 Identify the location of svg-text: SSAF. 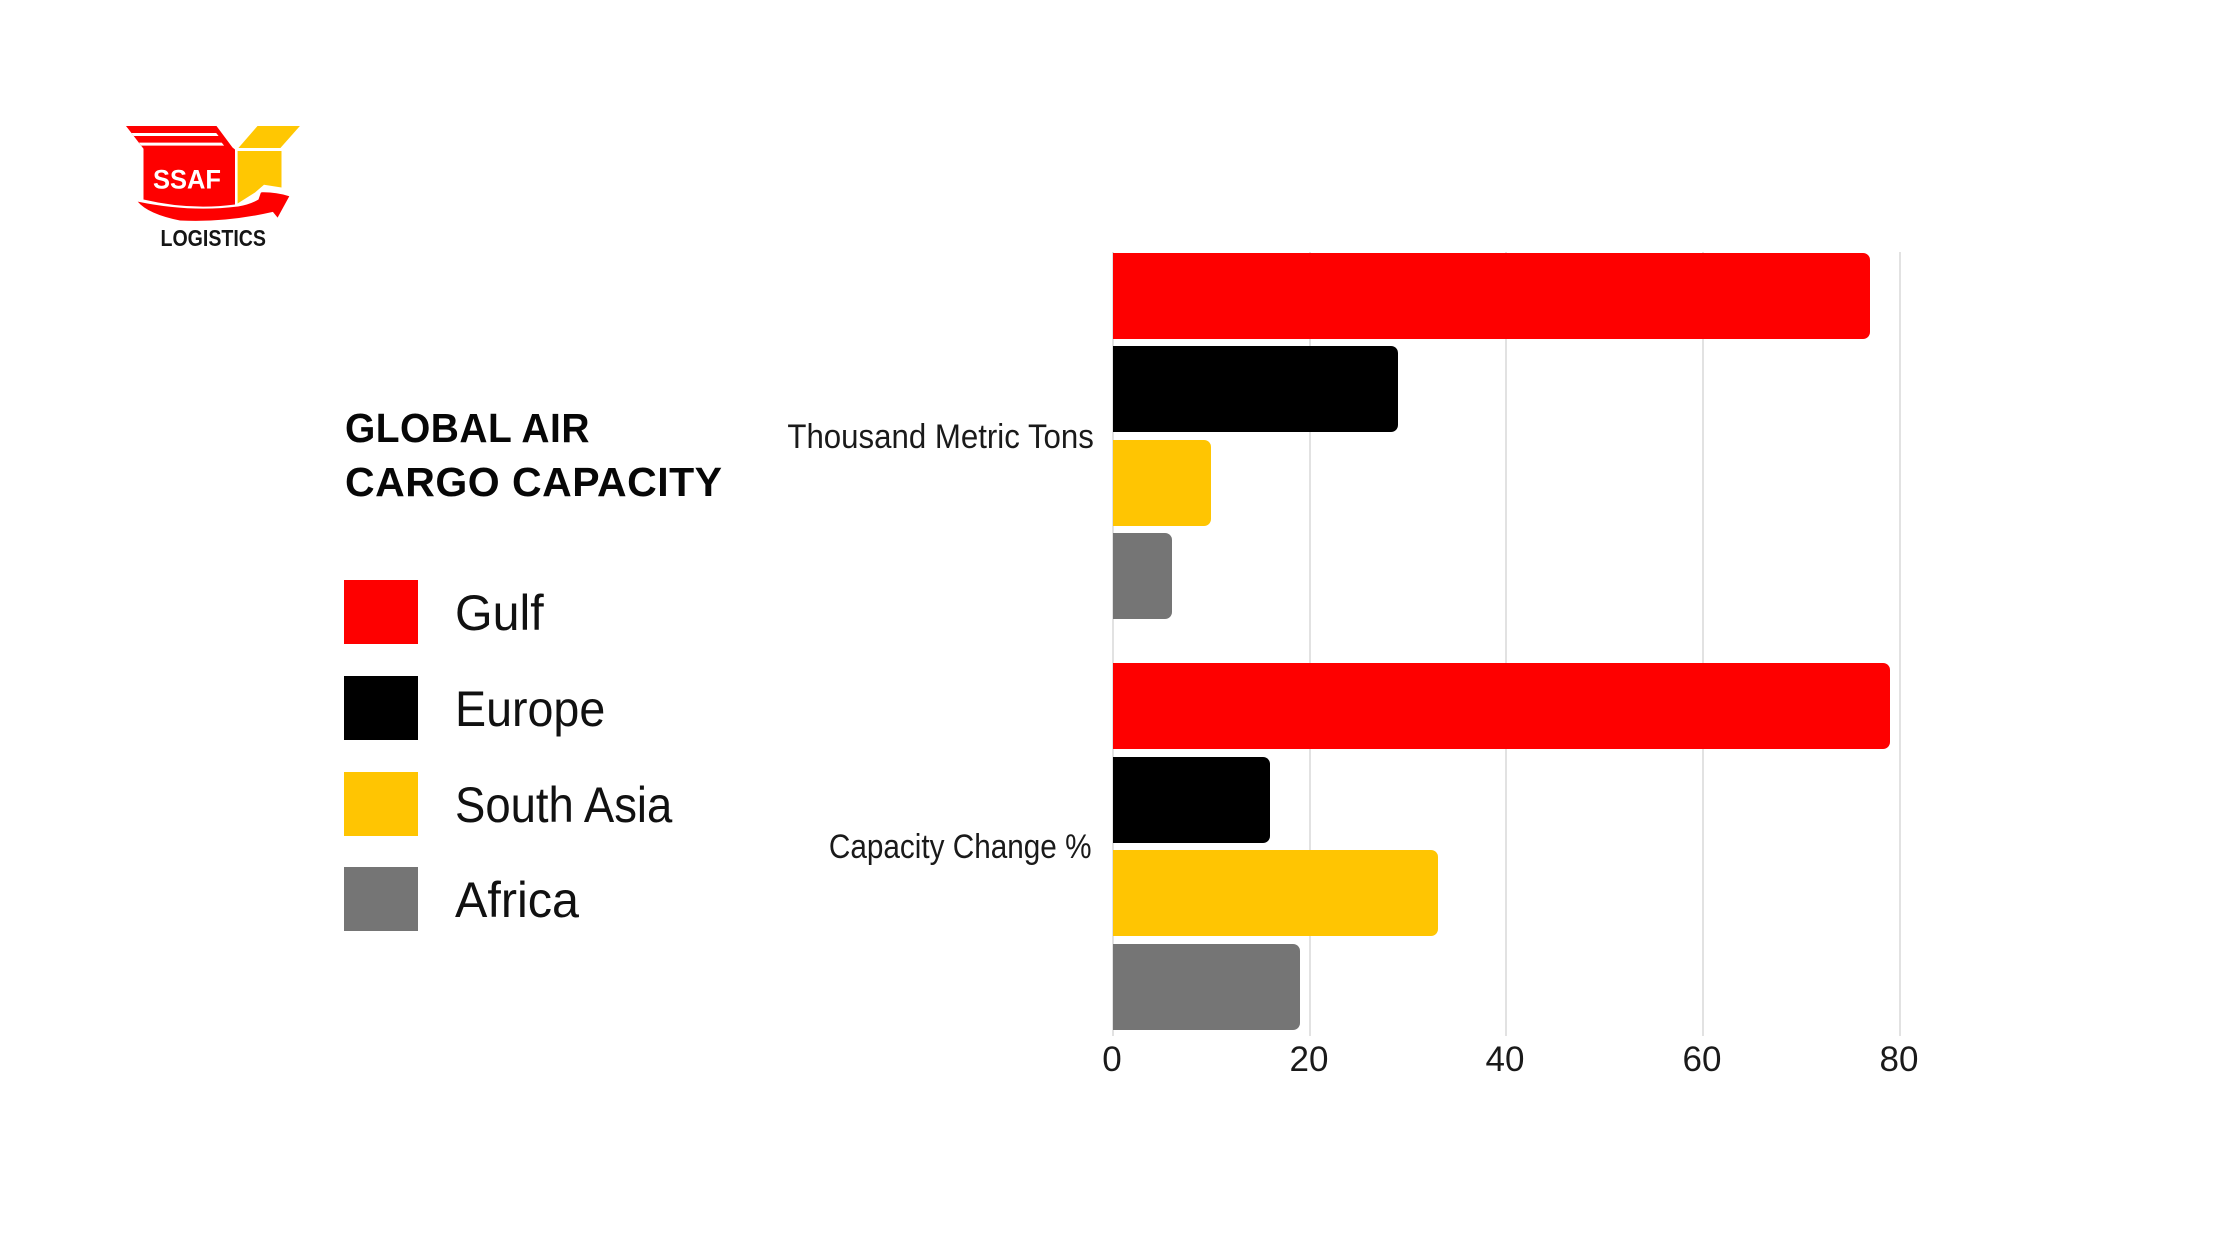
(187, 180).